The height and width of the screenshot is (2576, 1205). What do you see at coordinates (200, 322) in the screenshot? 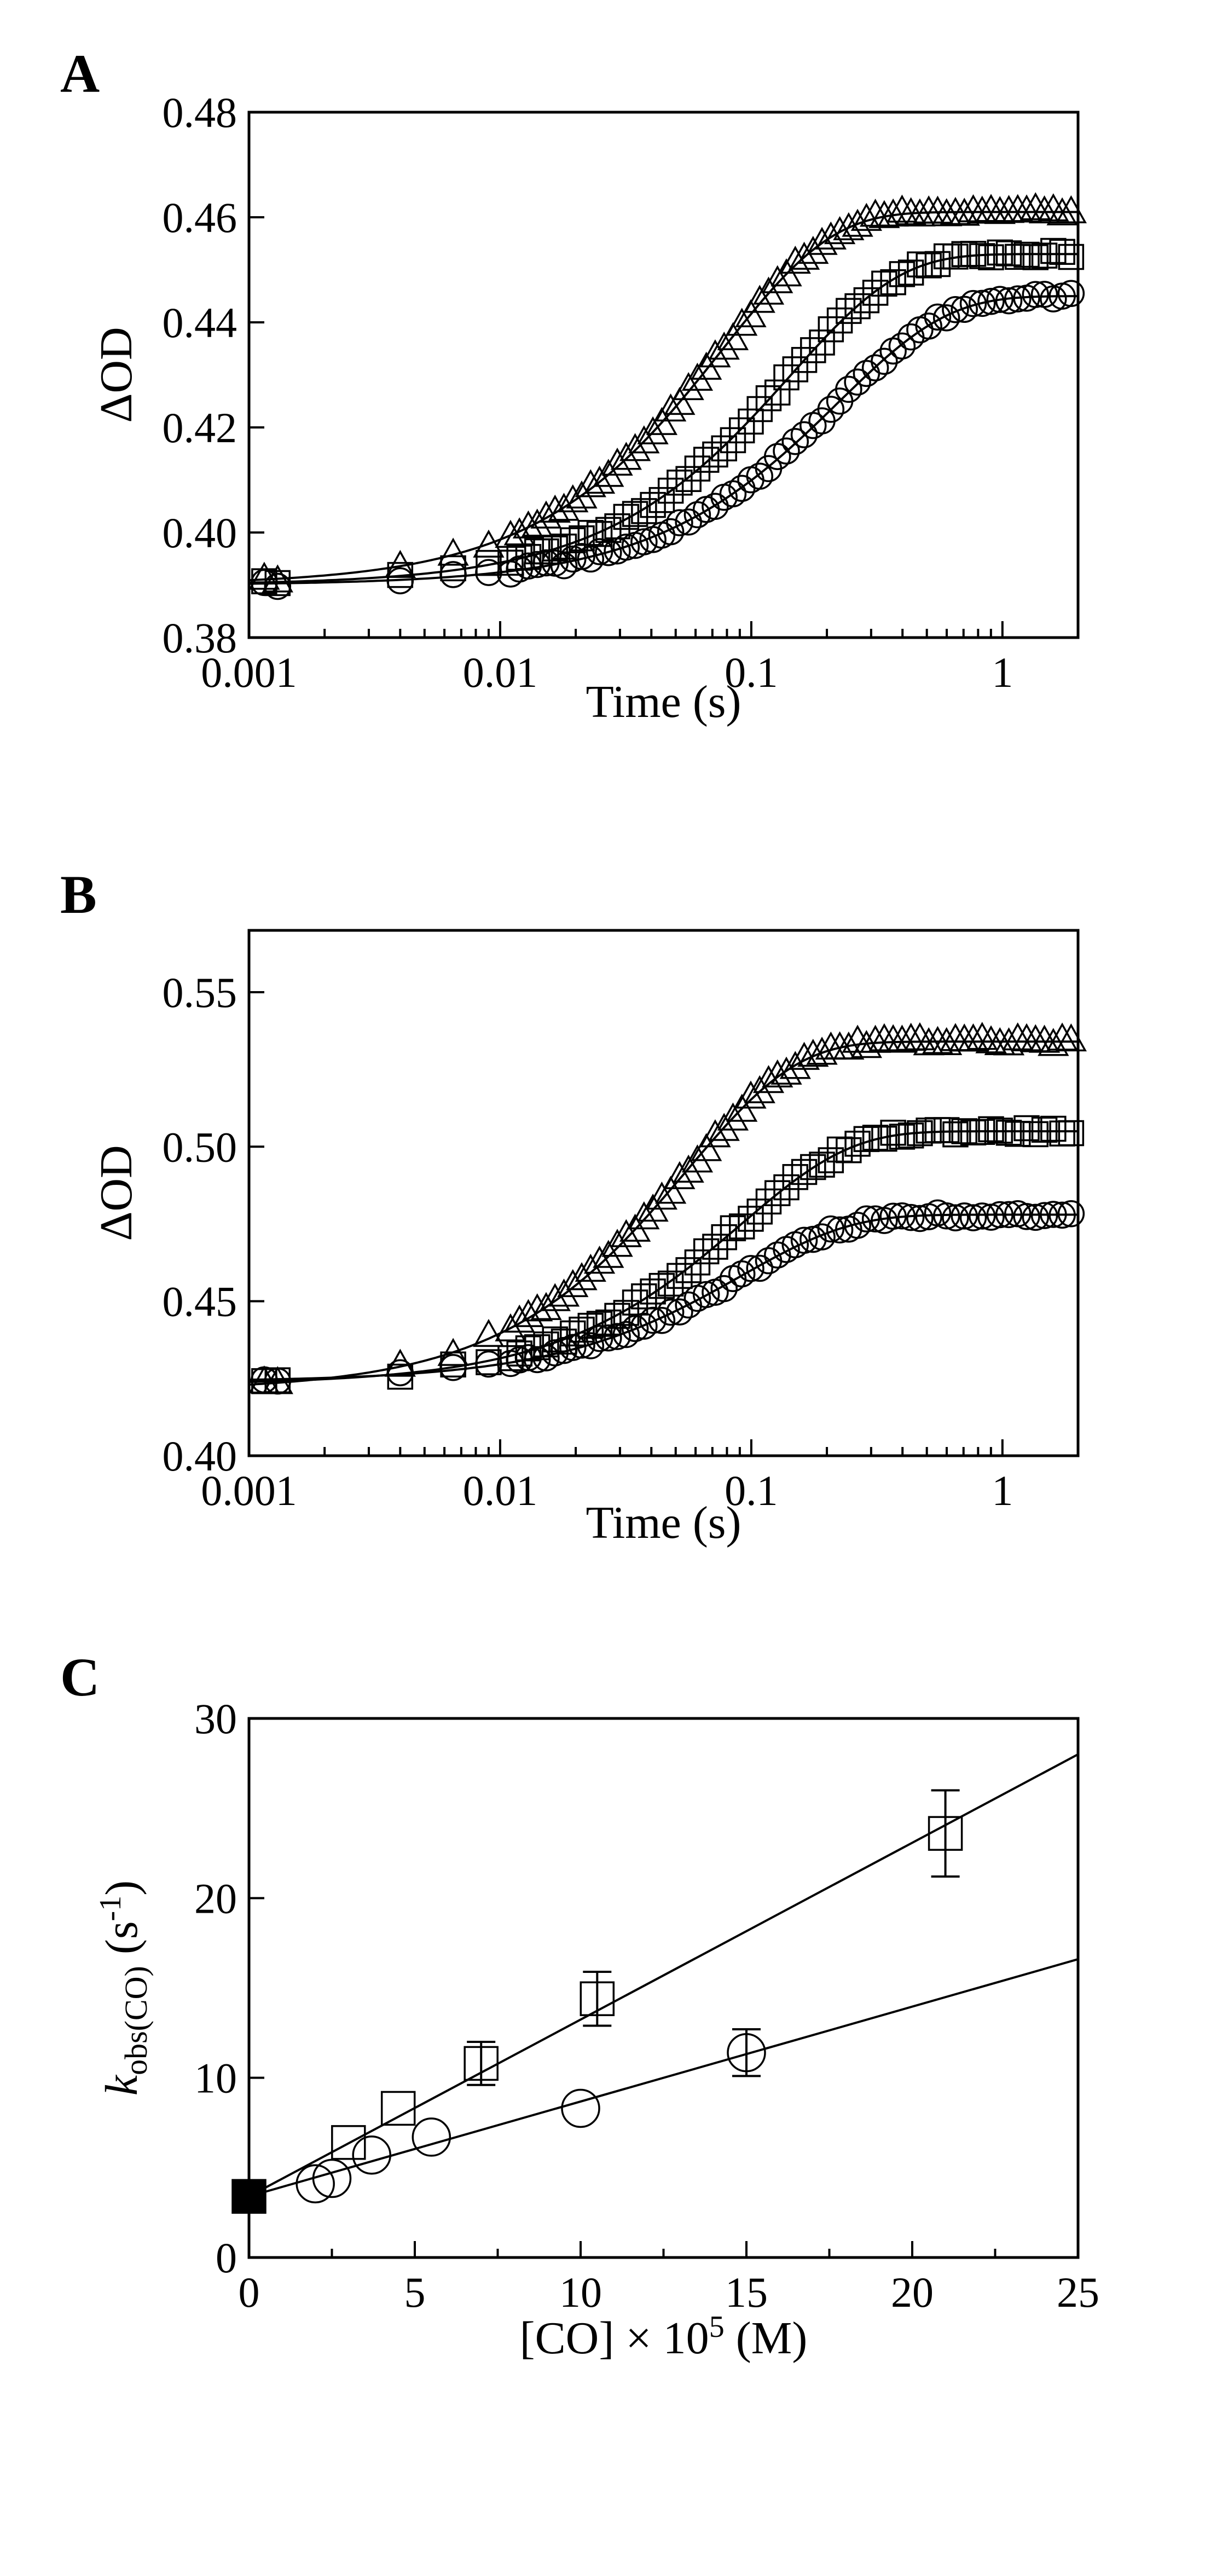
I see `panel-a-y-tick-label: 0.44` at bounding box center [200, 322].